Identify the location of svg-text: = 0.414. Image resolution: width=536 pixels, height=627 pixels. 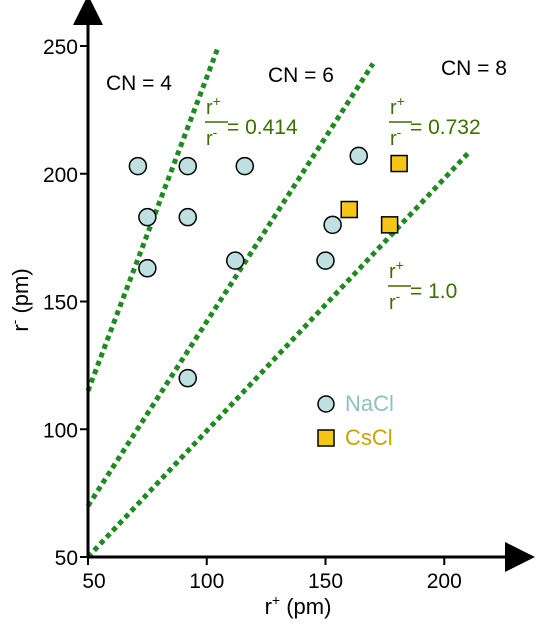
(262, 127).